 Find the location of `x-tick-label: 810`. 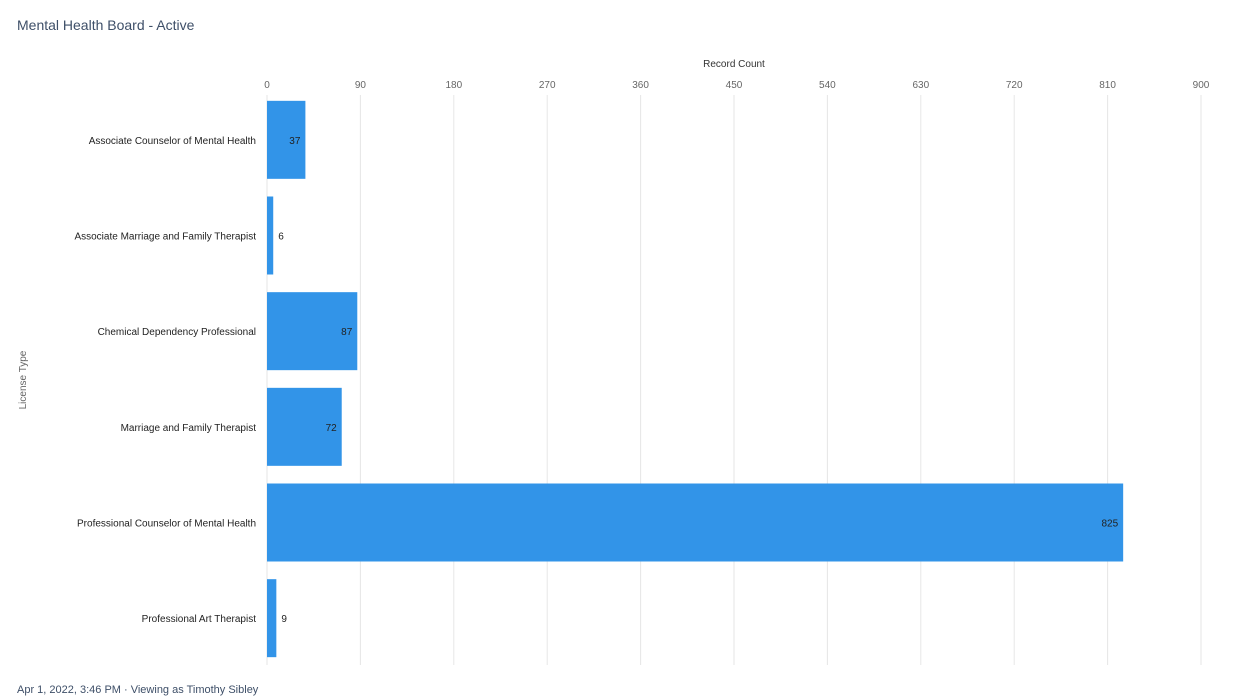

x-tick-label: 810 is located at coordinates (1107, 85).